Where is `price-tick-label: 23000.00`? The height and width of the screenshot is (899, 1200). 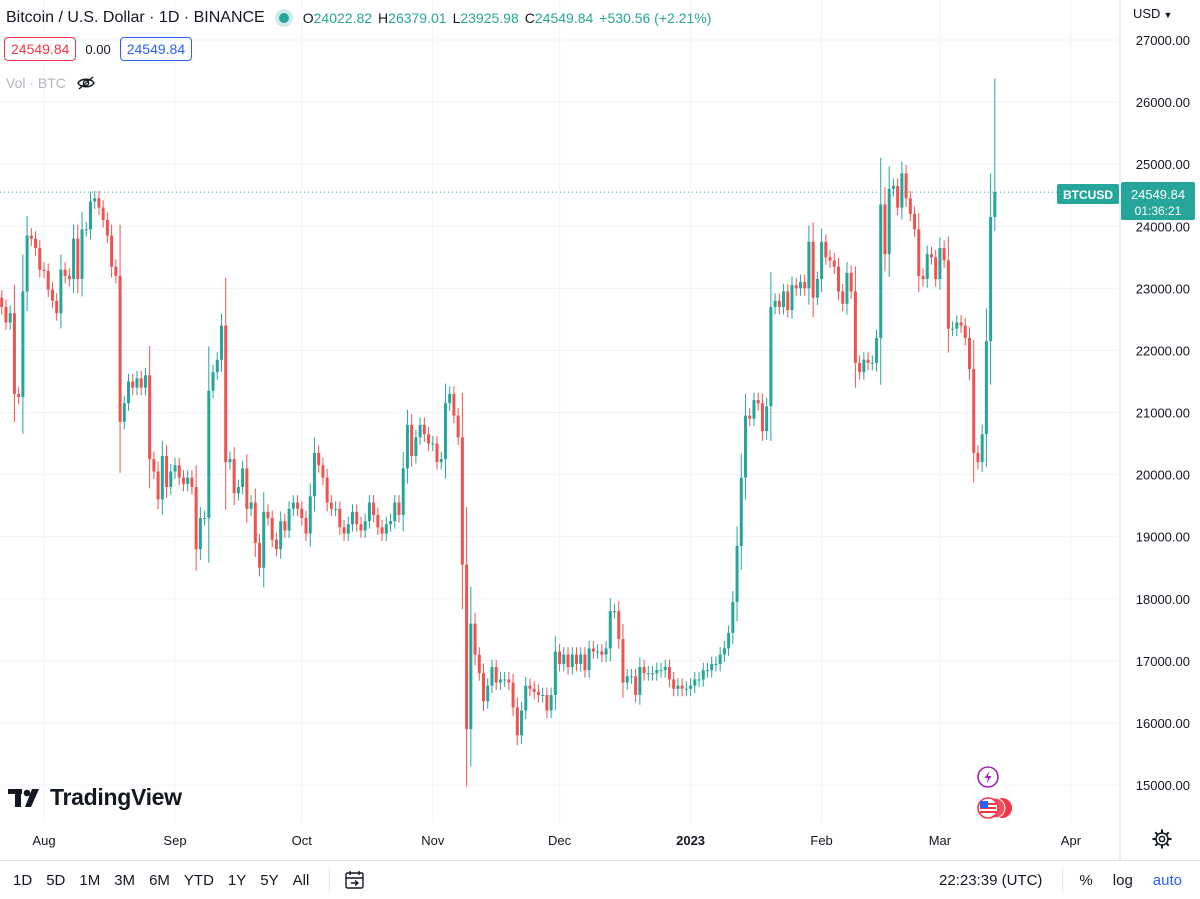
price-tick-label: 23000.00 is located at coordinates (1163, 288).